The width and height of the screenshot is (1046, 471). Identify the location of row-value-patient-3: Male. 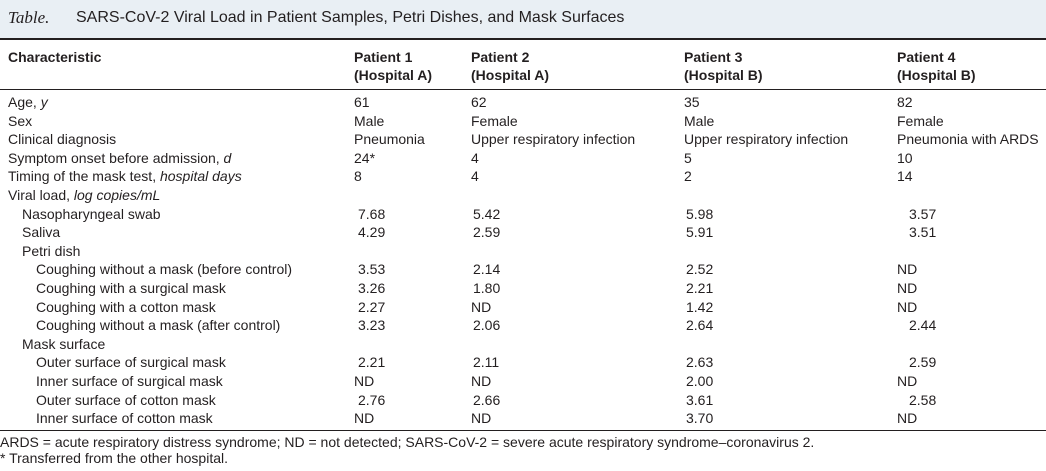
(699, 120).